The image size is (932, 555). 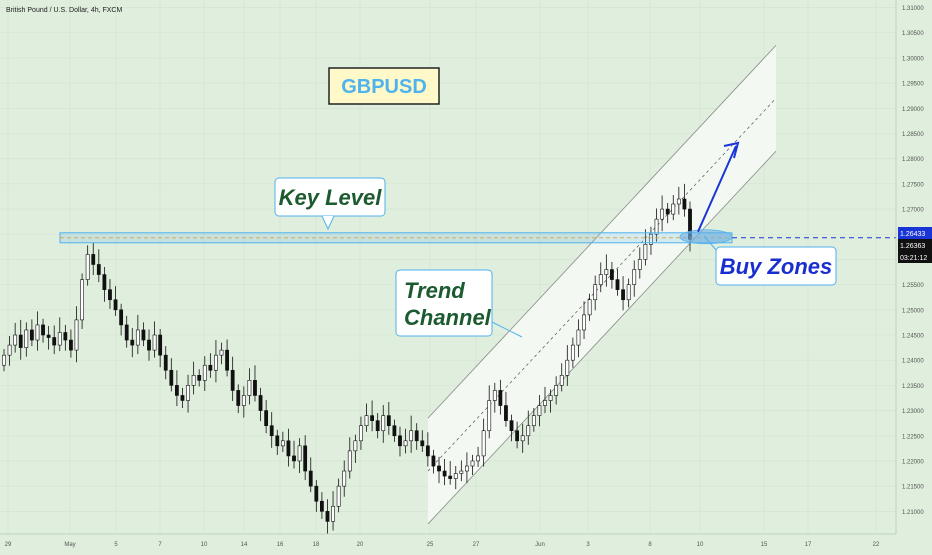 I want to click on buy-zone-ellipse, so click(x=706, y=237).